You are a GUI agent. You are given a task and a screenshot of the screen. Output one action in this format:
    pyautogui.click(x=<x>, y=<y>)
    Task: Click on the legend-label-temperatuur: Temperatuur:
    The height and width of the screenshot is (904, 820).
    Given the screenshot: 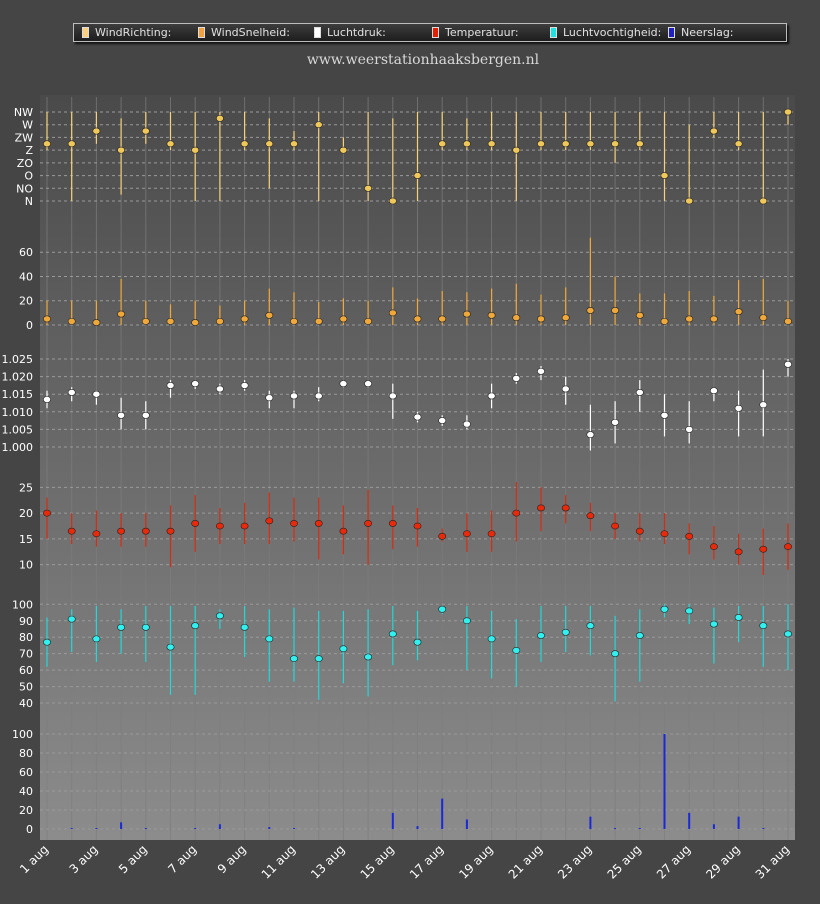 What is the action you would take?
    pyautogui.click(x=482, y=32)
    